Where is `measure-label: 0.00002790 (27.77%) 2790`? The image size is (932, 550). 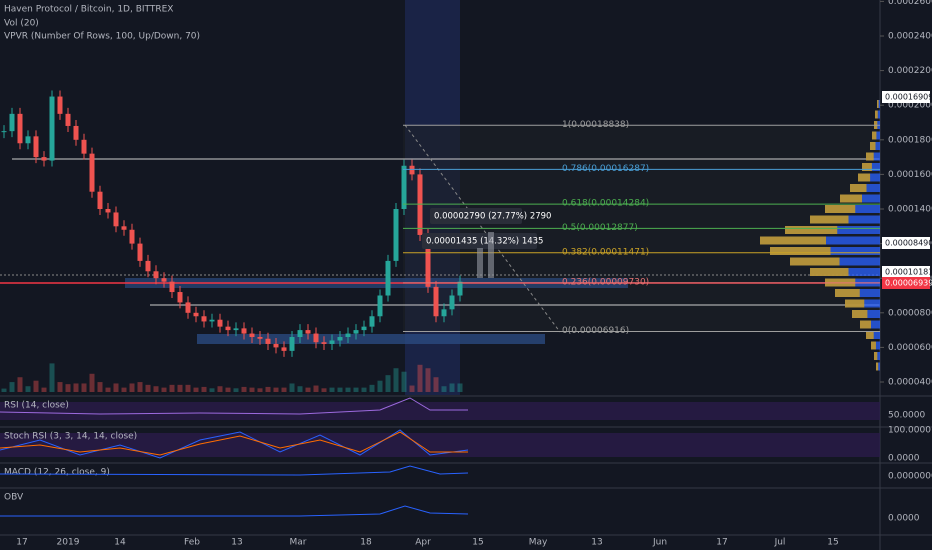 measure-label: 0.00002790 (27.77%) 2790 is located at coordinates (492, 217).